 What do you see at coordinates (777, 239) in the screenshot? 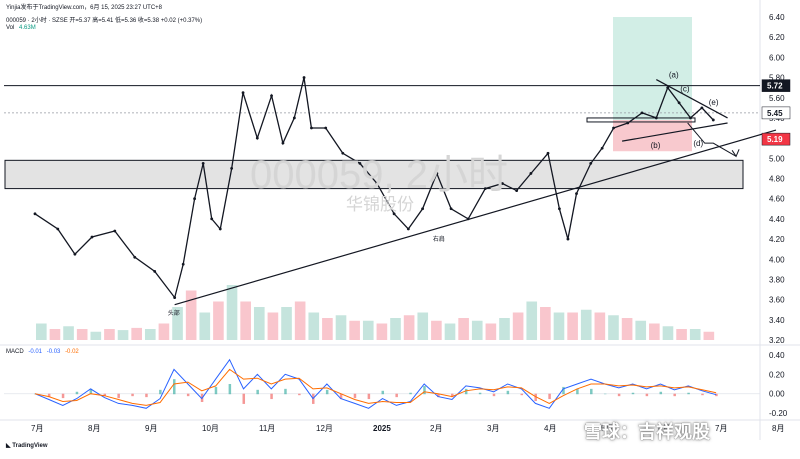
I see `price-axis-tick: 4.20` at bounding box center [777, 239].